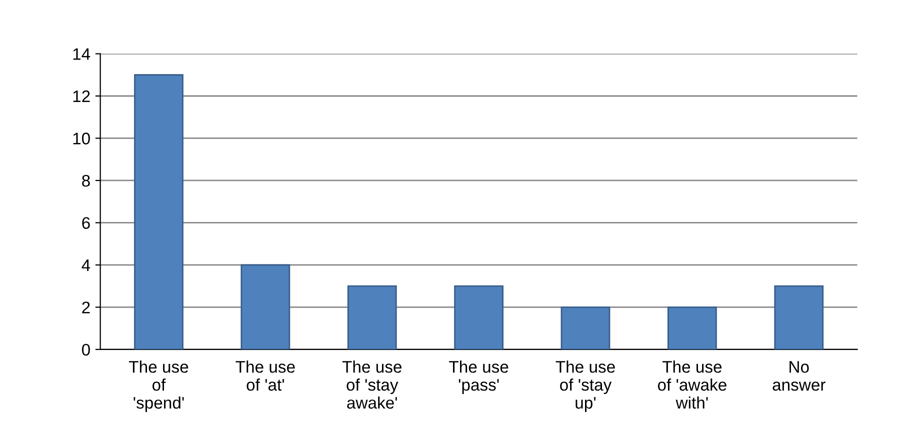  I want to click on y-tick-label: 10, so click(81, 138).